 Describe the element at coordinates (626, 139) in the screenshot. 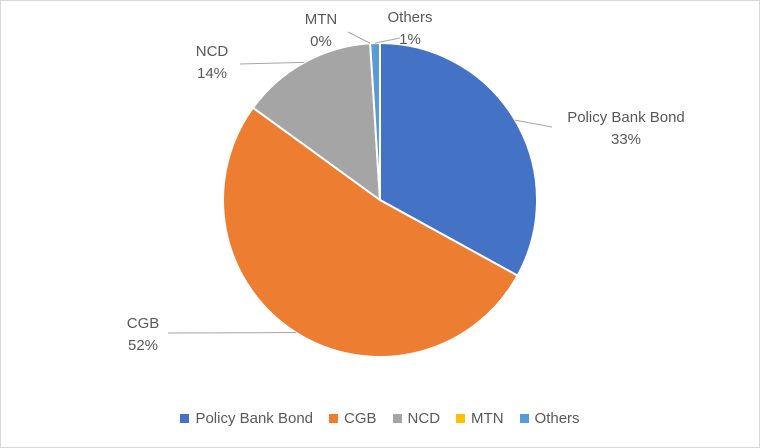

I see `label-policy-bank-bond-value: 33%` at that location.